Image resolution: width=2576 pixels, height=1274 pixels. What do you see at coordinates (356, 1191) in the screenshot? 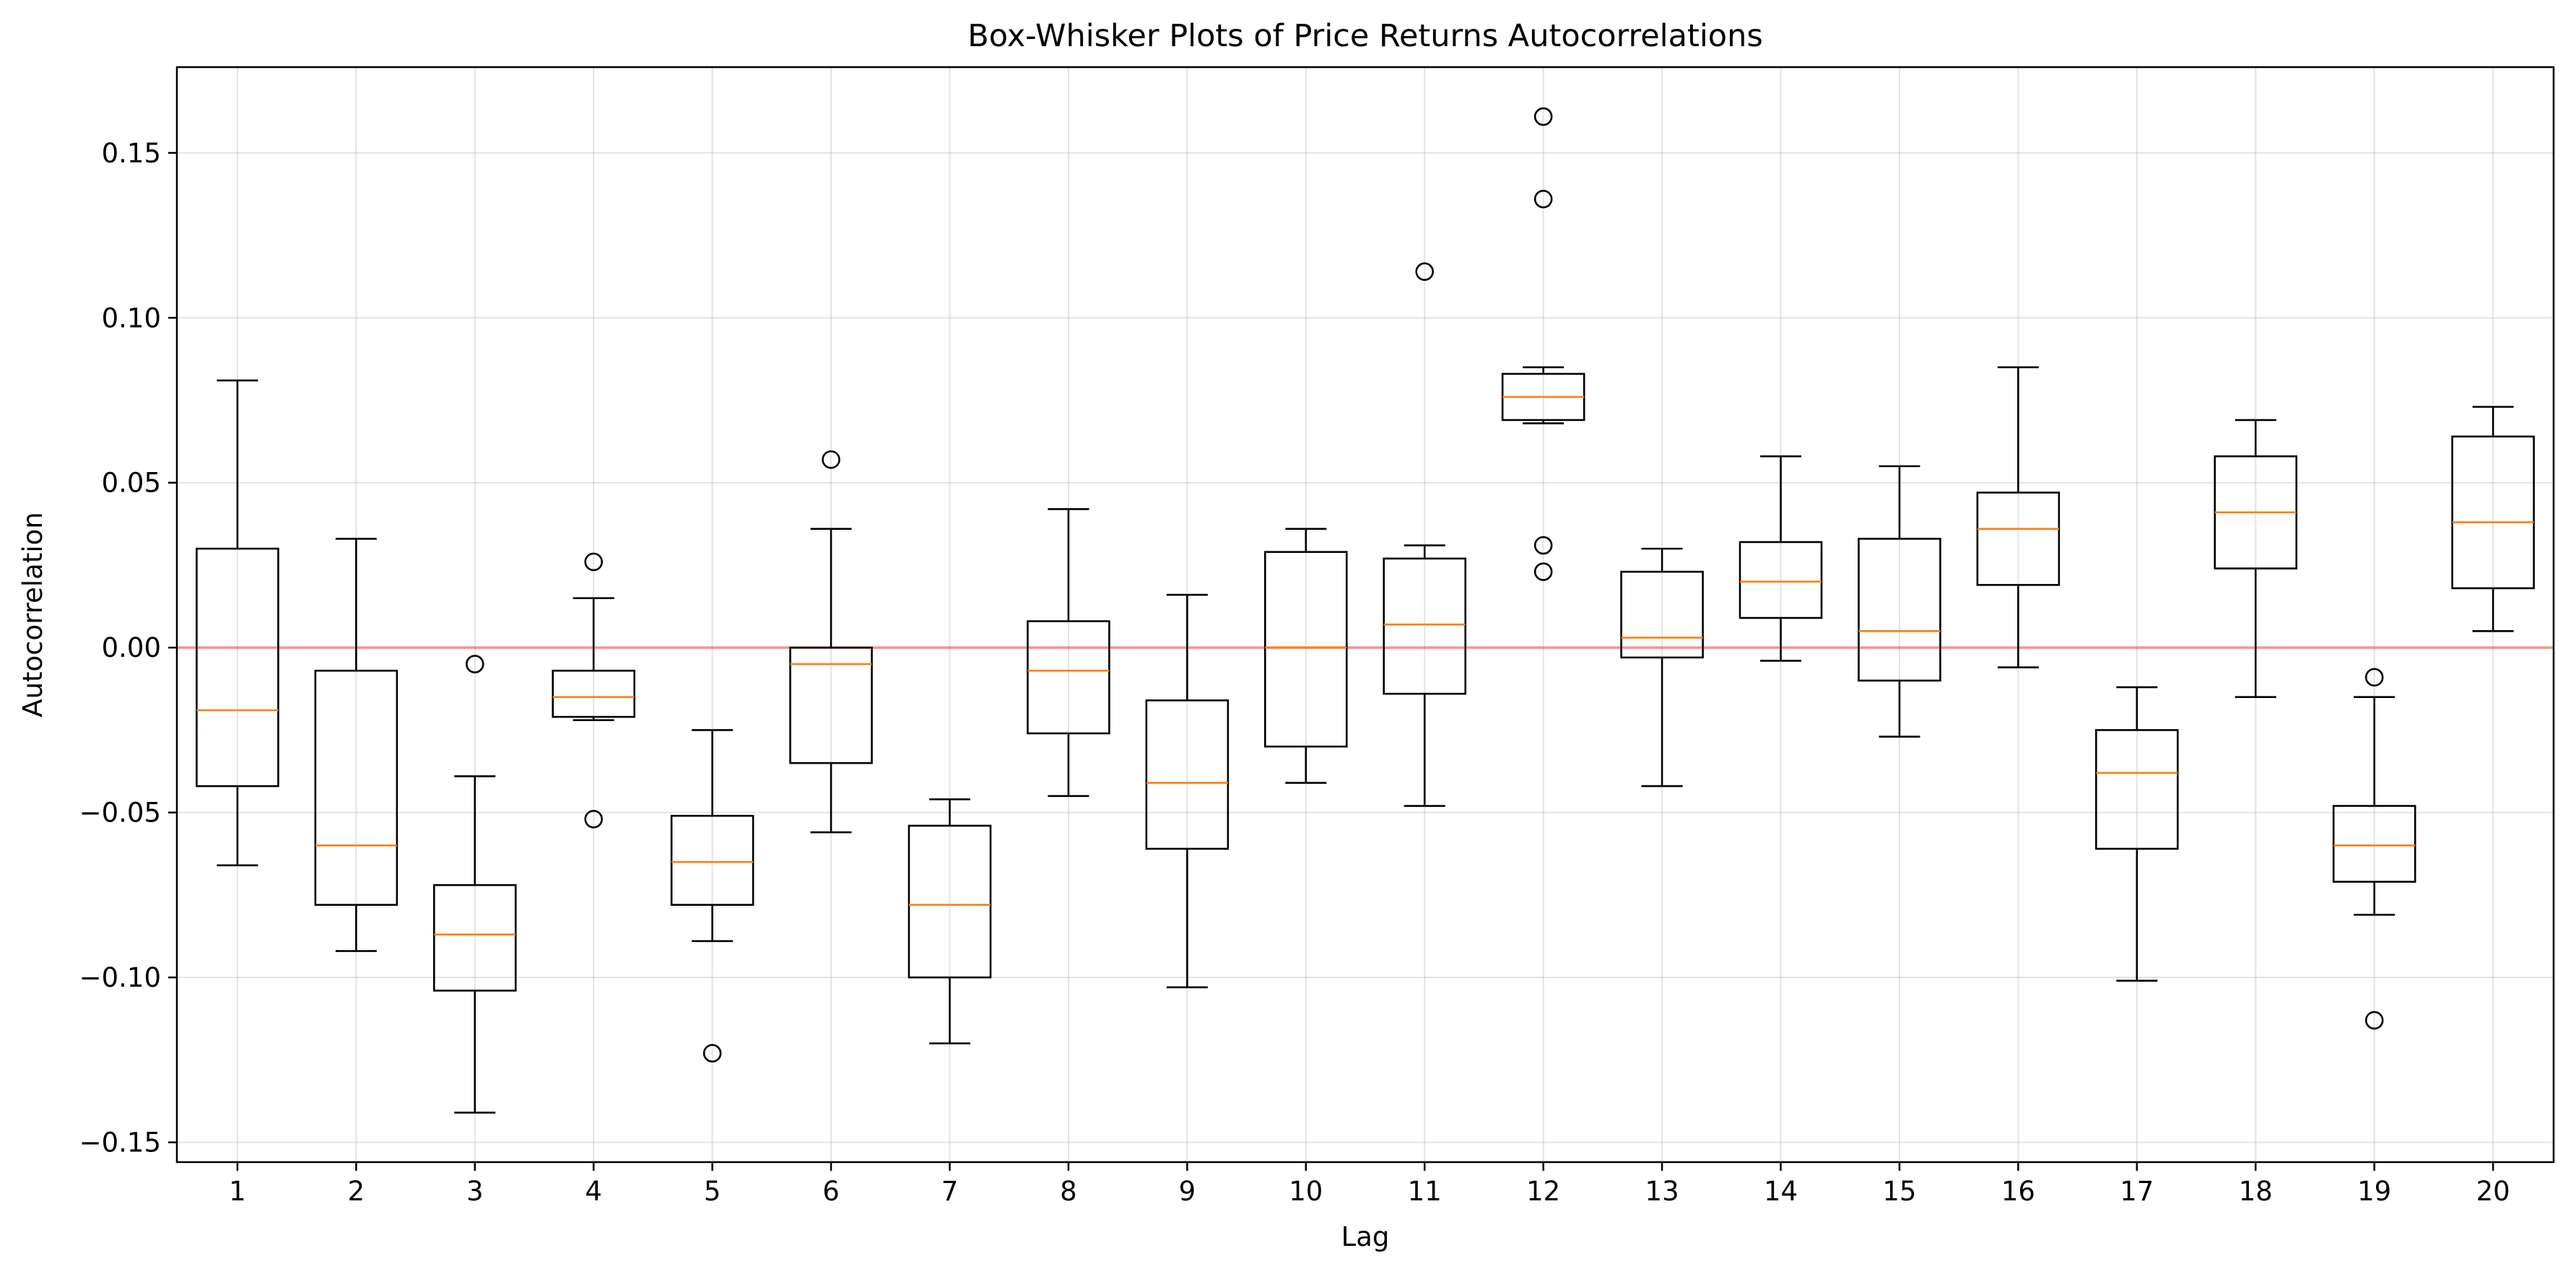
I see `x-tick-label: 2` at bounding box center [356, 1191].